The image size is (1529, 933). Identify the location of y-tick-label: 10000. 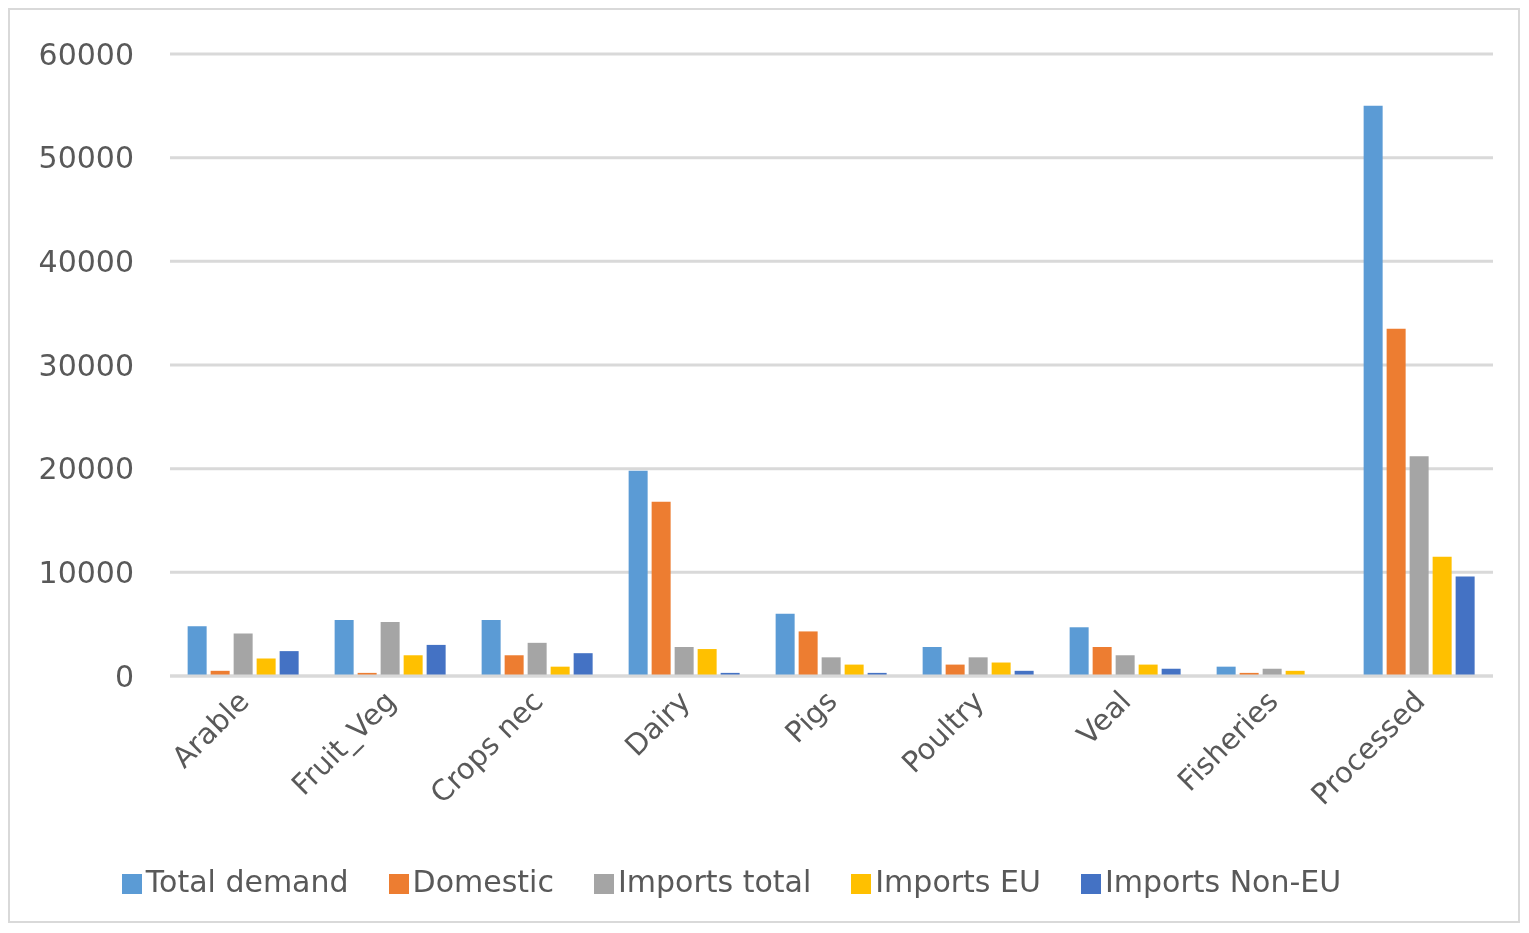
(86, 572).